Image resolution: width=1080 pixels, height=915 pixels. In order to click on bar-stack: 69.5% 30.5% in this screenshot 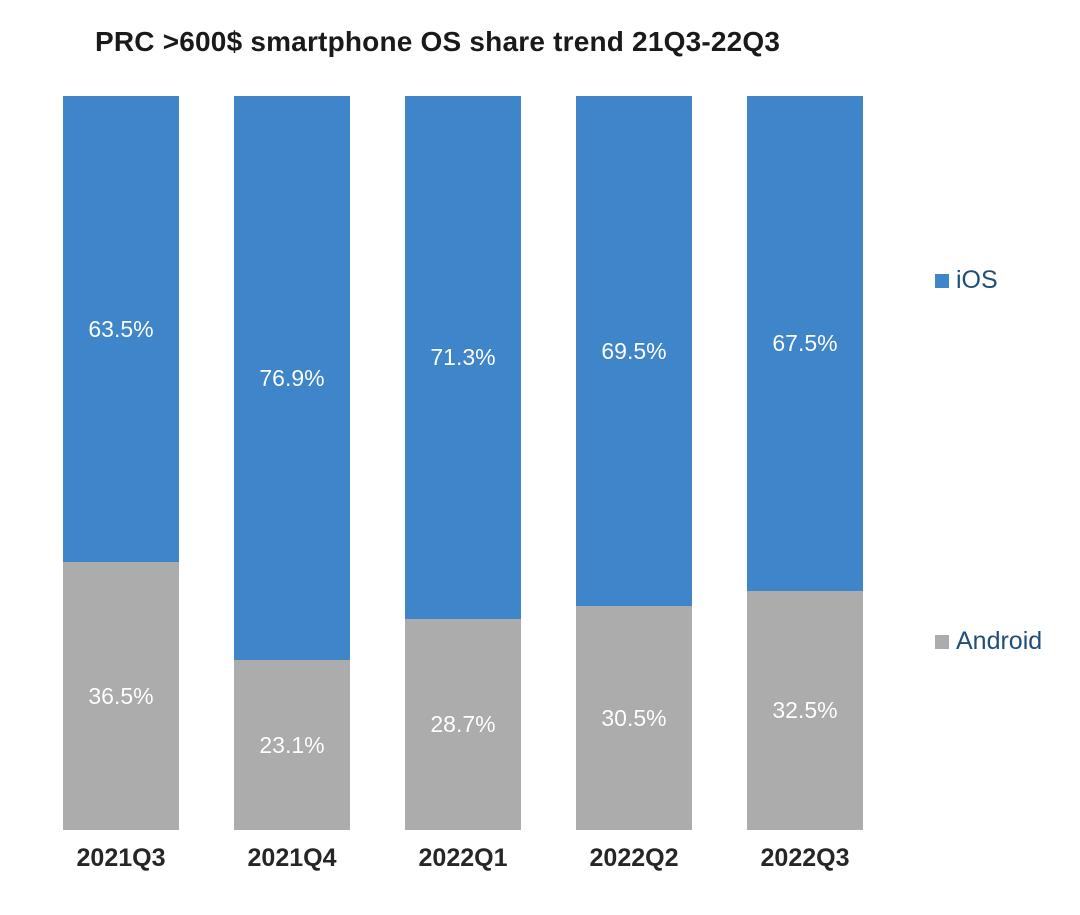, I will do `click(634, 463)`.